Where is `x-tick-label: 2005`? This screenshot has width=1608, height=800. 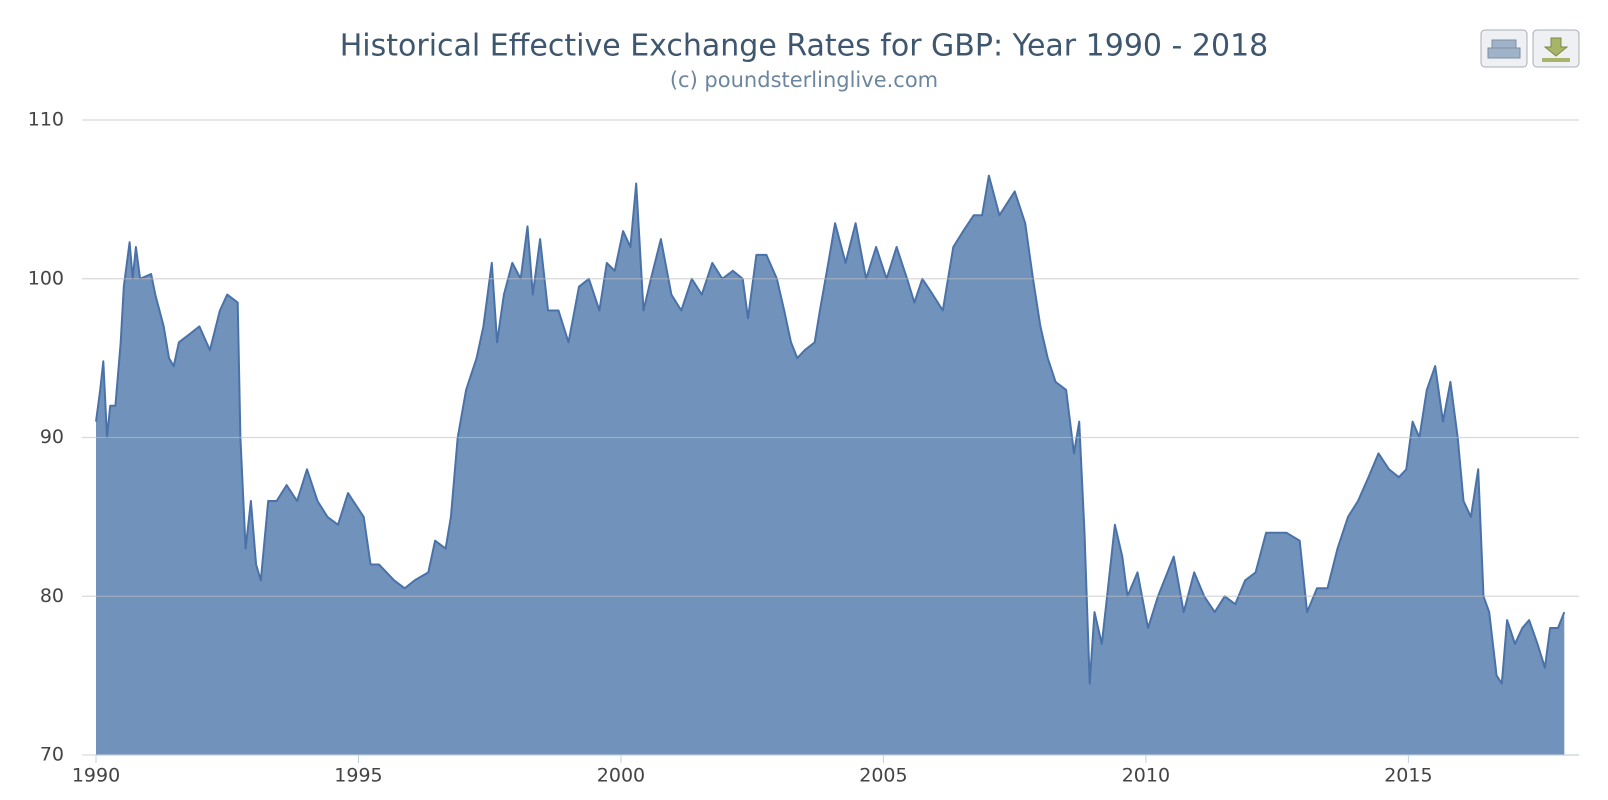
x-tick-label: 2005 is located at coordinates (883, 776).